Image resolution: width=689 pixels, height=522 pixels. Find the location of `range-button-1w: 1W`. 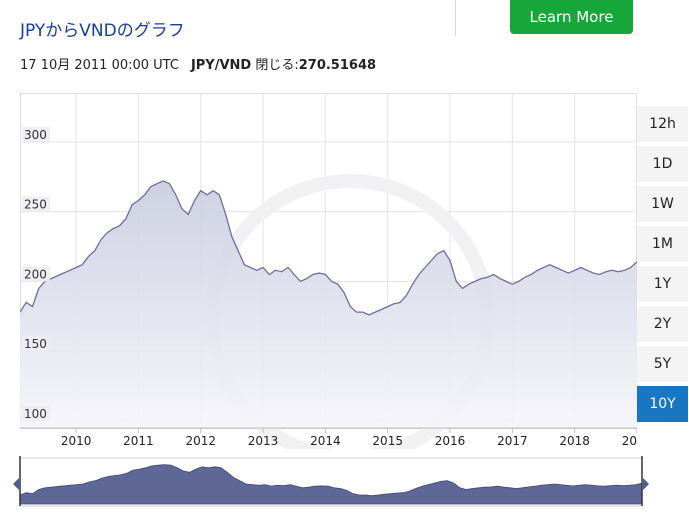

range-button-1w: 1W is located at coordinates (662, 204).